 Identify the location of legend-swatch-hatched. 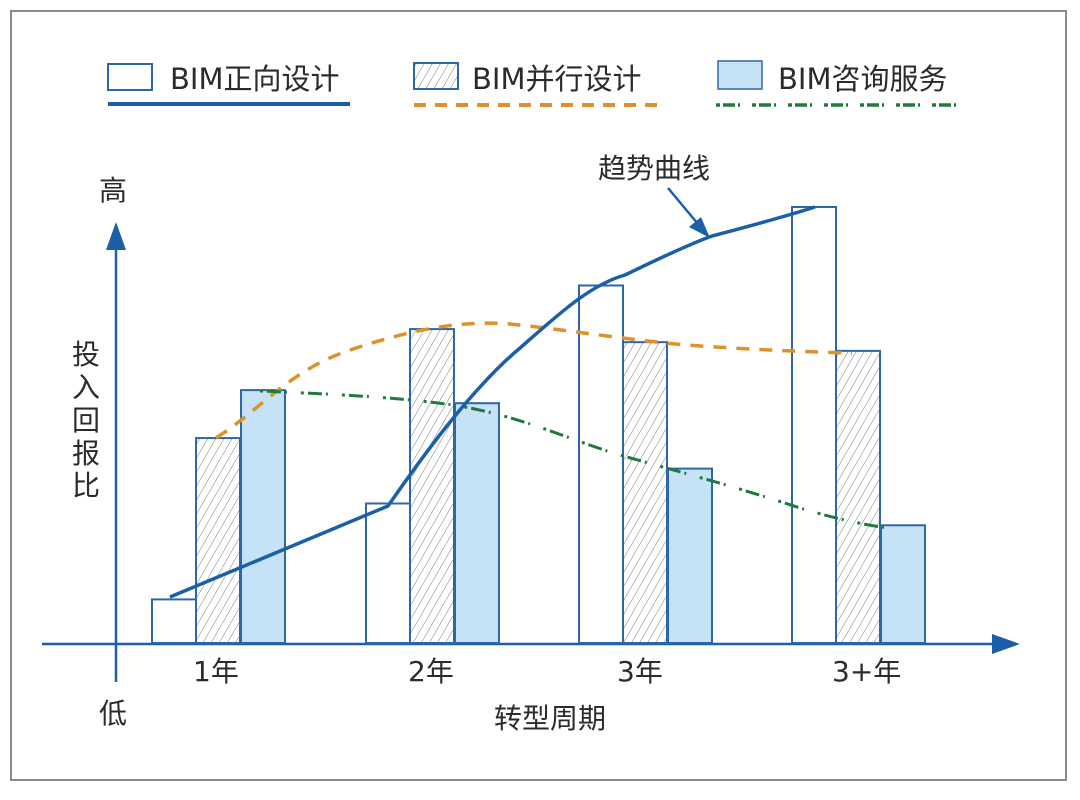
(436, 76).